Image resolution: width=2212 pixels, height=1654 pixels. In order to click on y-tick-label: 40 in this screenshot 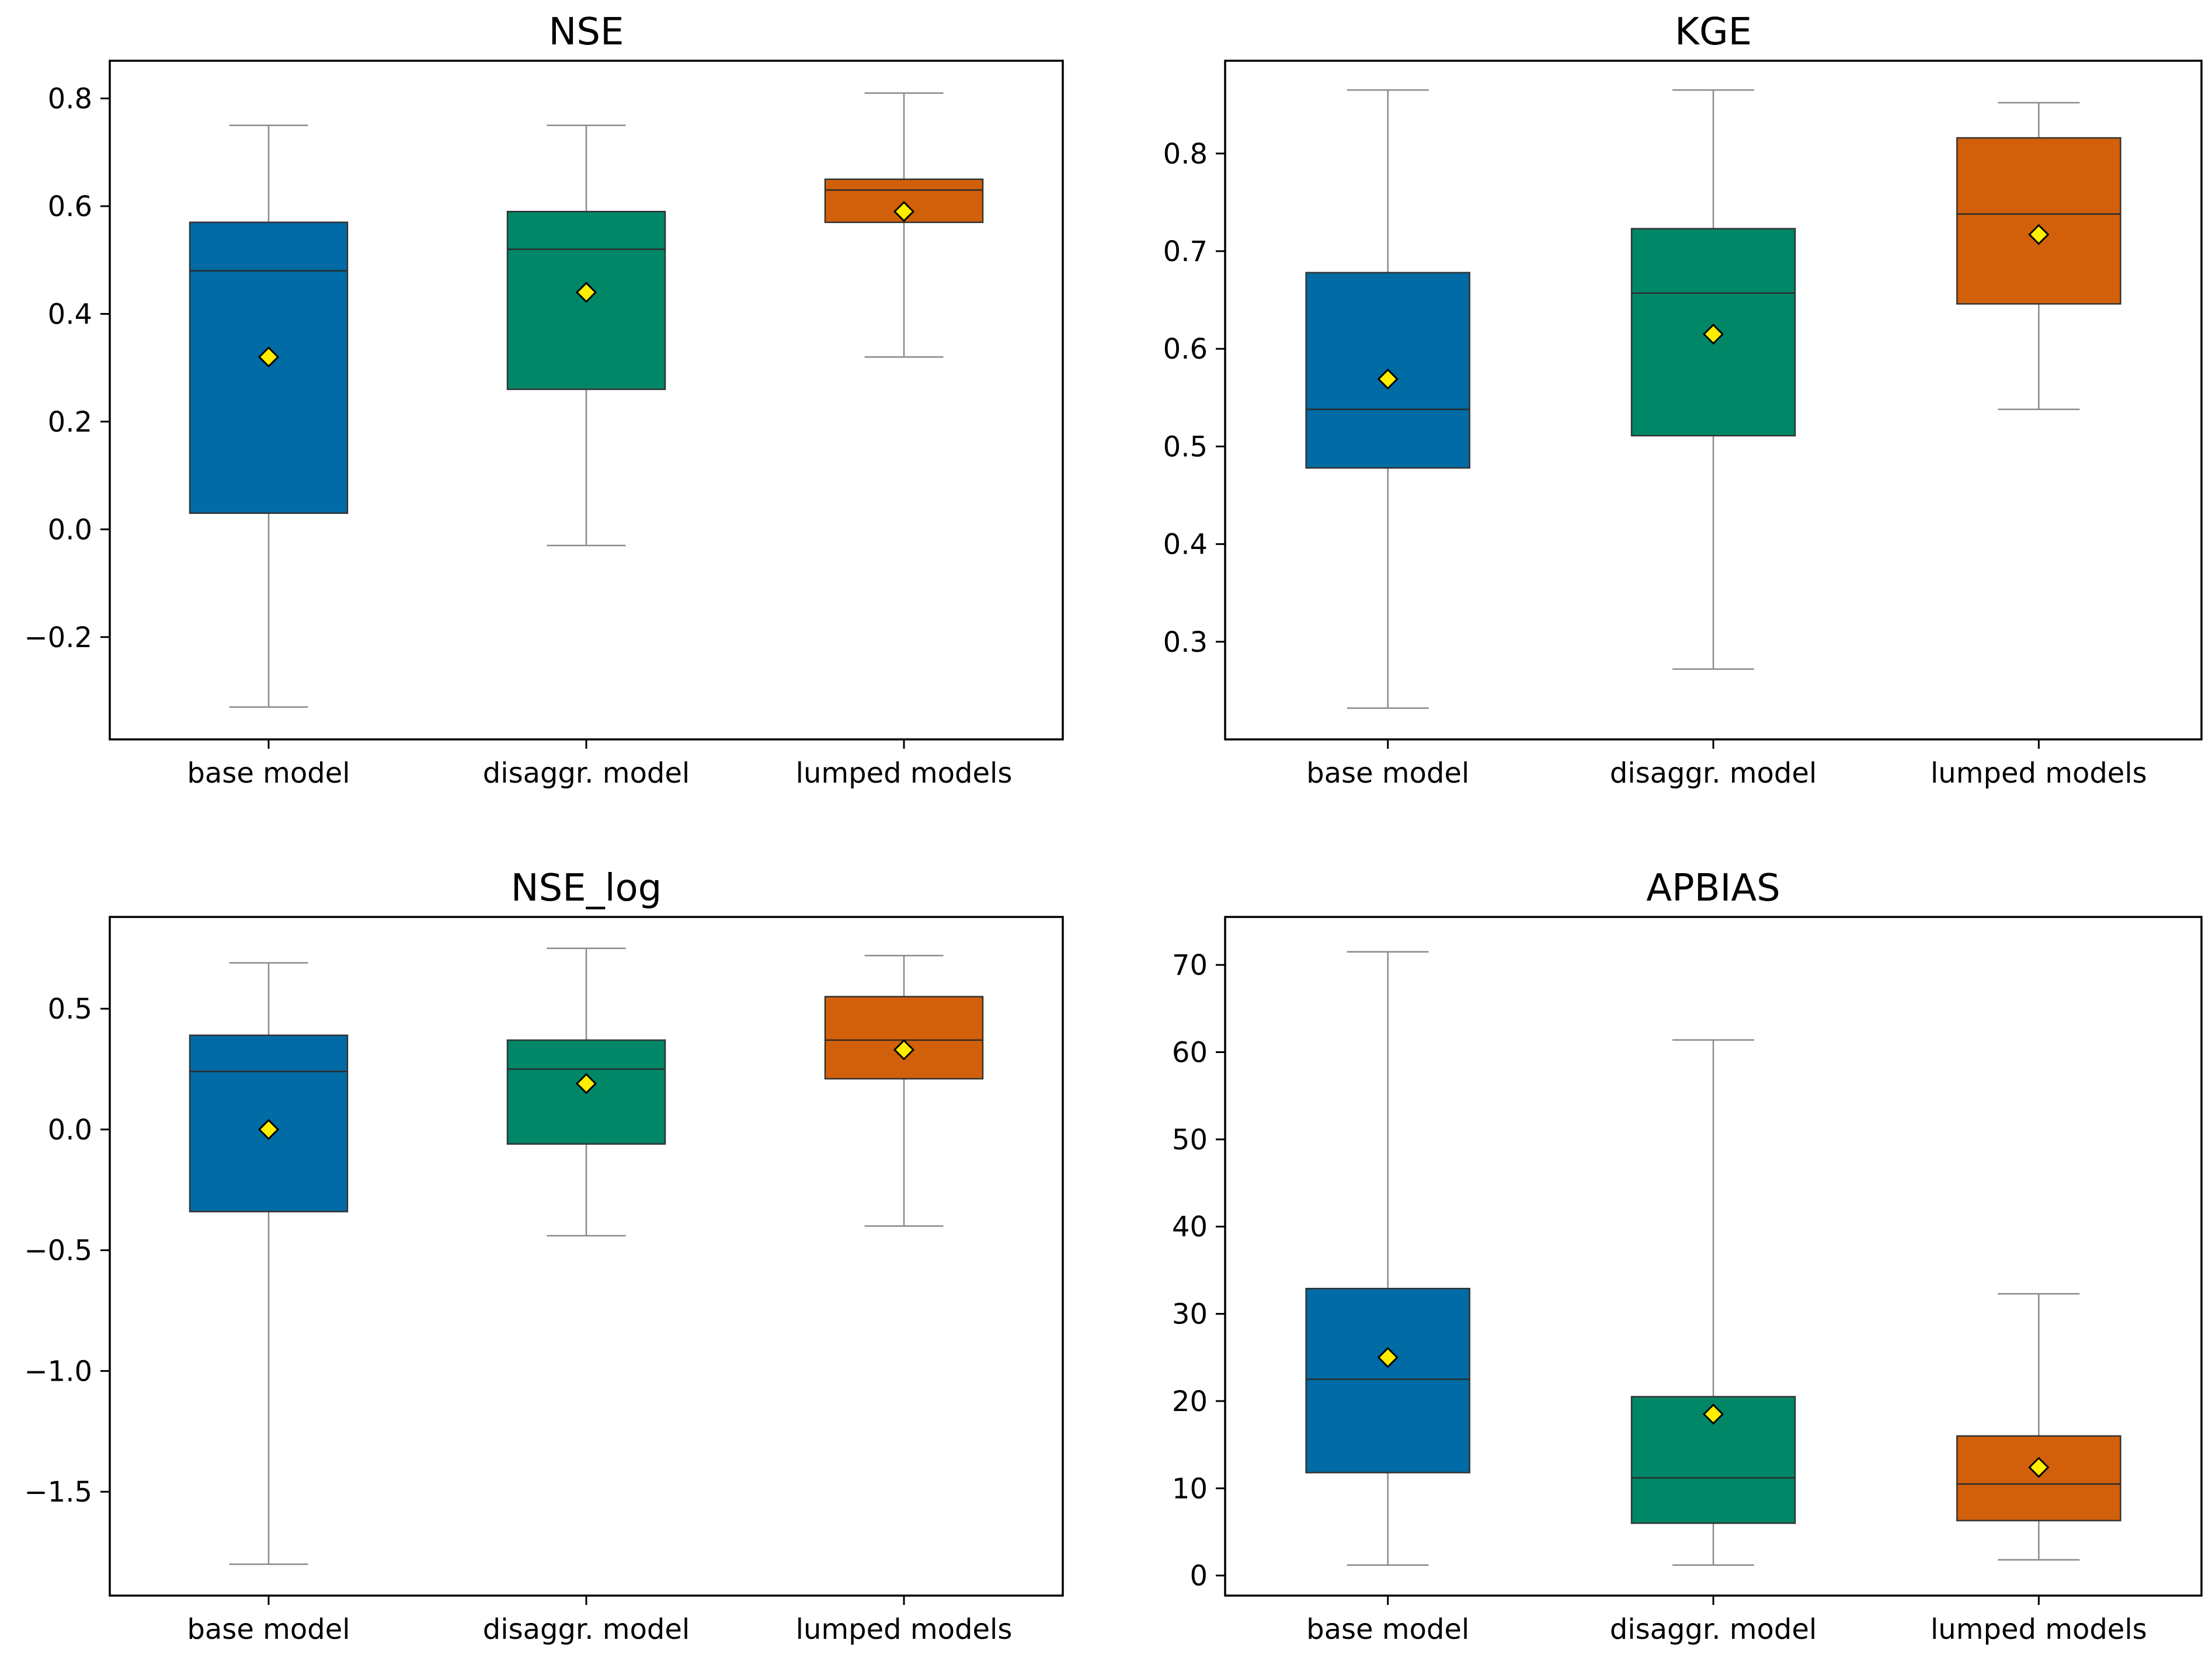, I will do `click(1190, 1227)`.